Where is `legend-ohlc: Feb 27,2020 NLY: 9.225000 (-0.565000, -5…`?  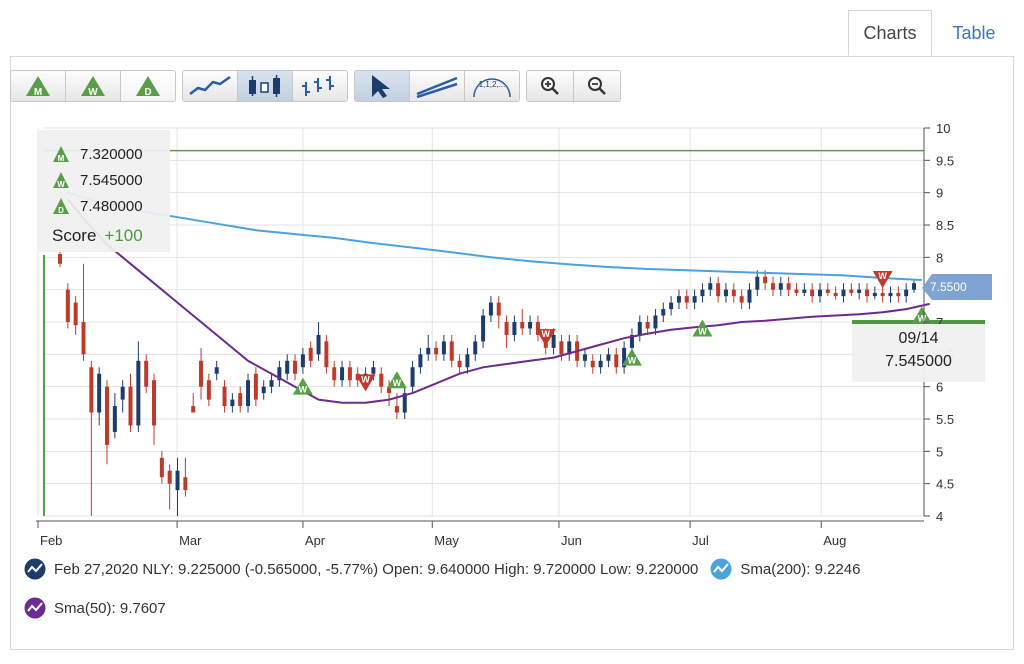
legend-ohlc: Feb 27,2020 NLY: 9.225000 (-0.565000, -5… is located at coordinates (442, 569).